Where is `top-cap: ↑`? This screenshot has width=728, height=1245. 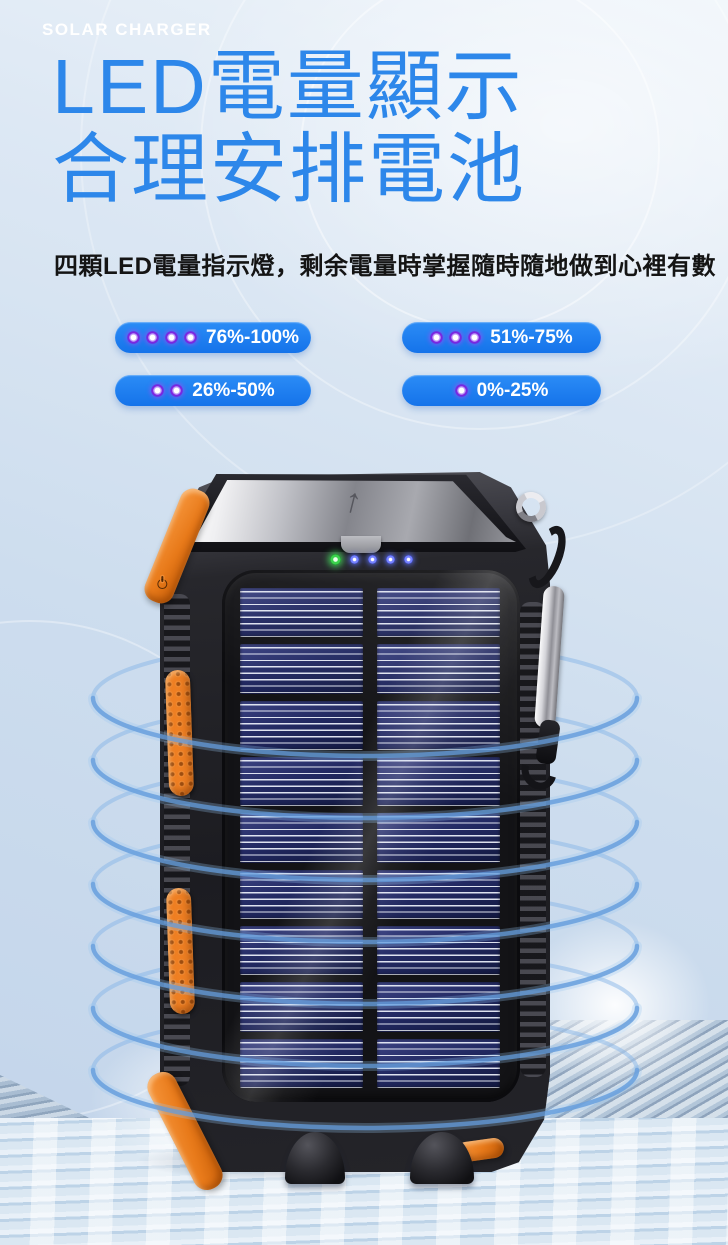
top-cap: ↑ is located at coordinates (350, 511).